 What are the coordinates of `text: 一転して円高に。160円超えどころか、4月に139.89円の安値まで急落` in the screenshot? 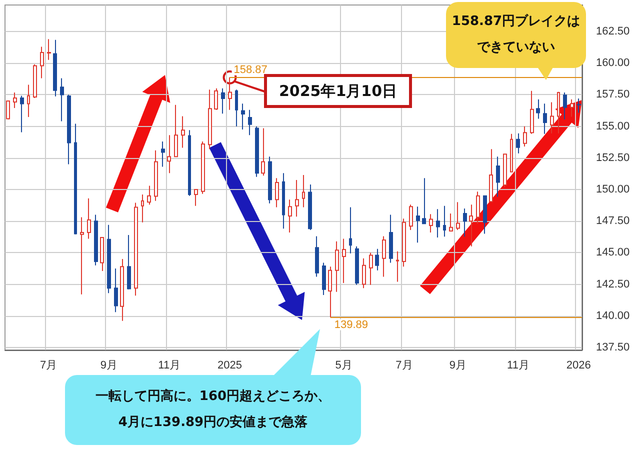 It's located at (213, 410).